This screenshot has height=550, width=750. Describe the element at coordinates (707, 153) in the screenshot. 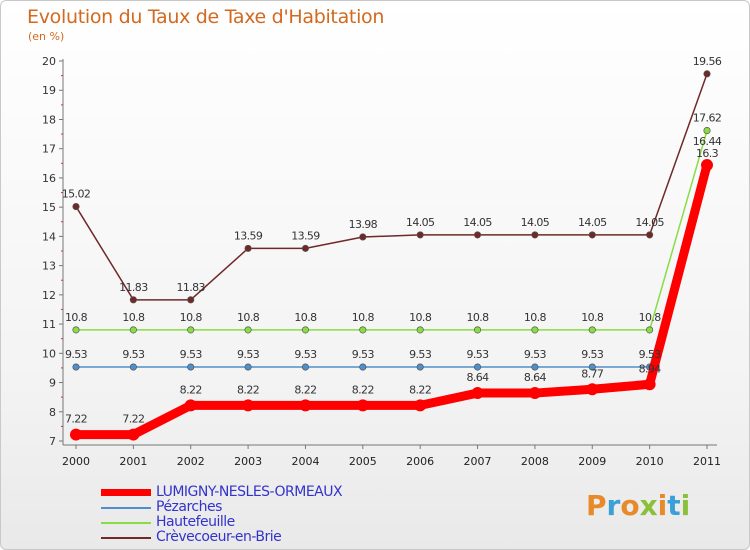

I see `data-label: 16.3` at that location.